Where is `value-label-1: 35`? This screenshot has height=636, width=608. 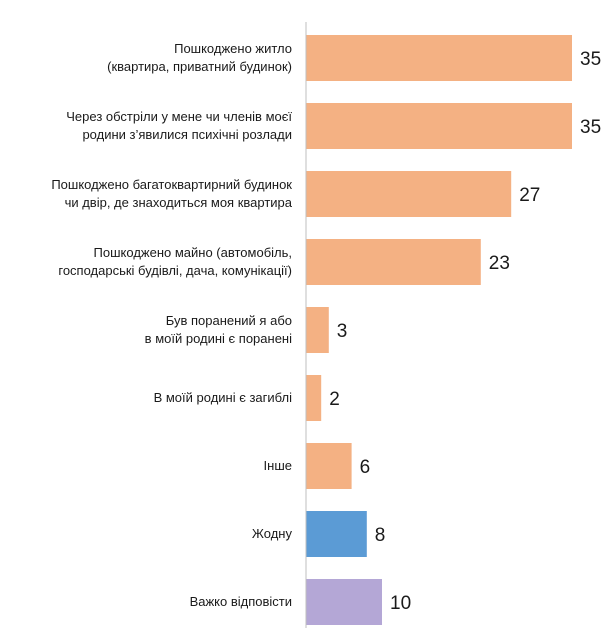 value-label-1: 35 is located at coordinates (590, 127).